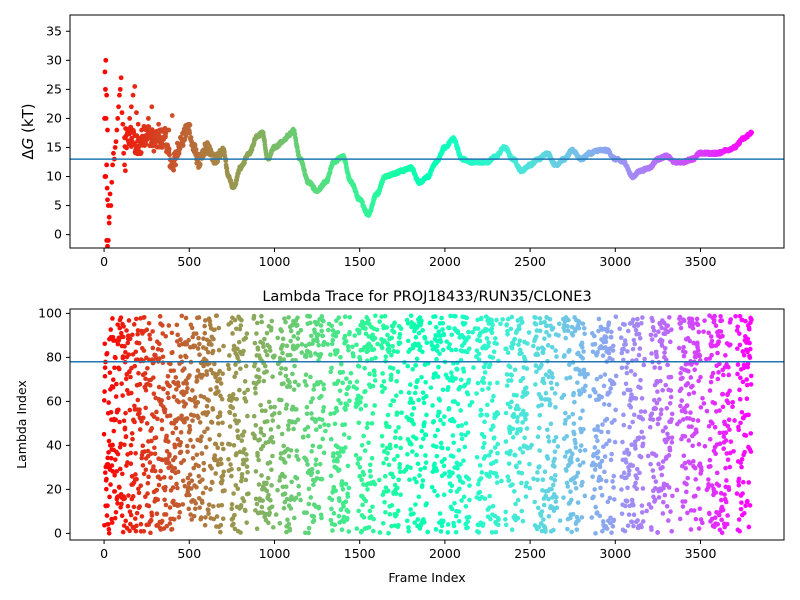 This screenshot has height=600, width=800. Describe the element at coordinates (58, 234) in the screenshot. I see `dg-y-tick-label: 0` at that location.